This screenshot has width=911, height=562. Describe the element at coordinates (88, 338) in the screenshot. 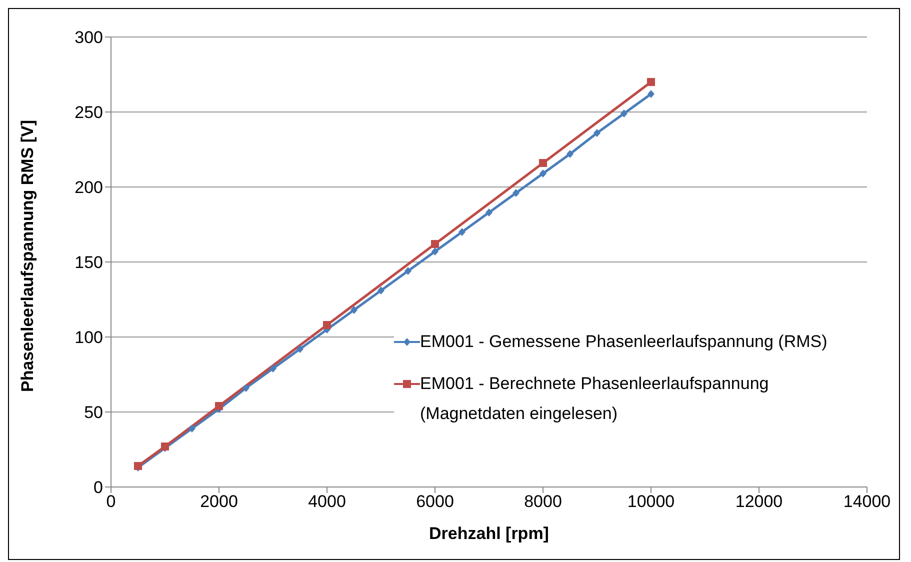

I see `y-tick-label: 100` at that location.